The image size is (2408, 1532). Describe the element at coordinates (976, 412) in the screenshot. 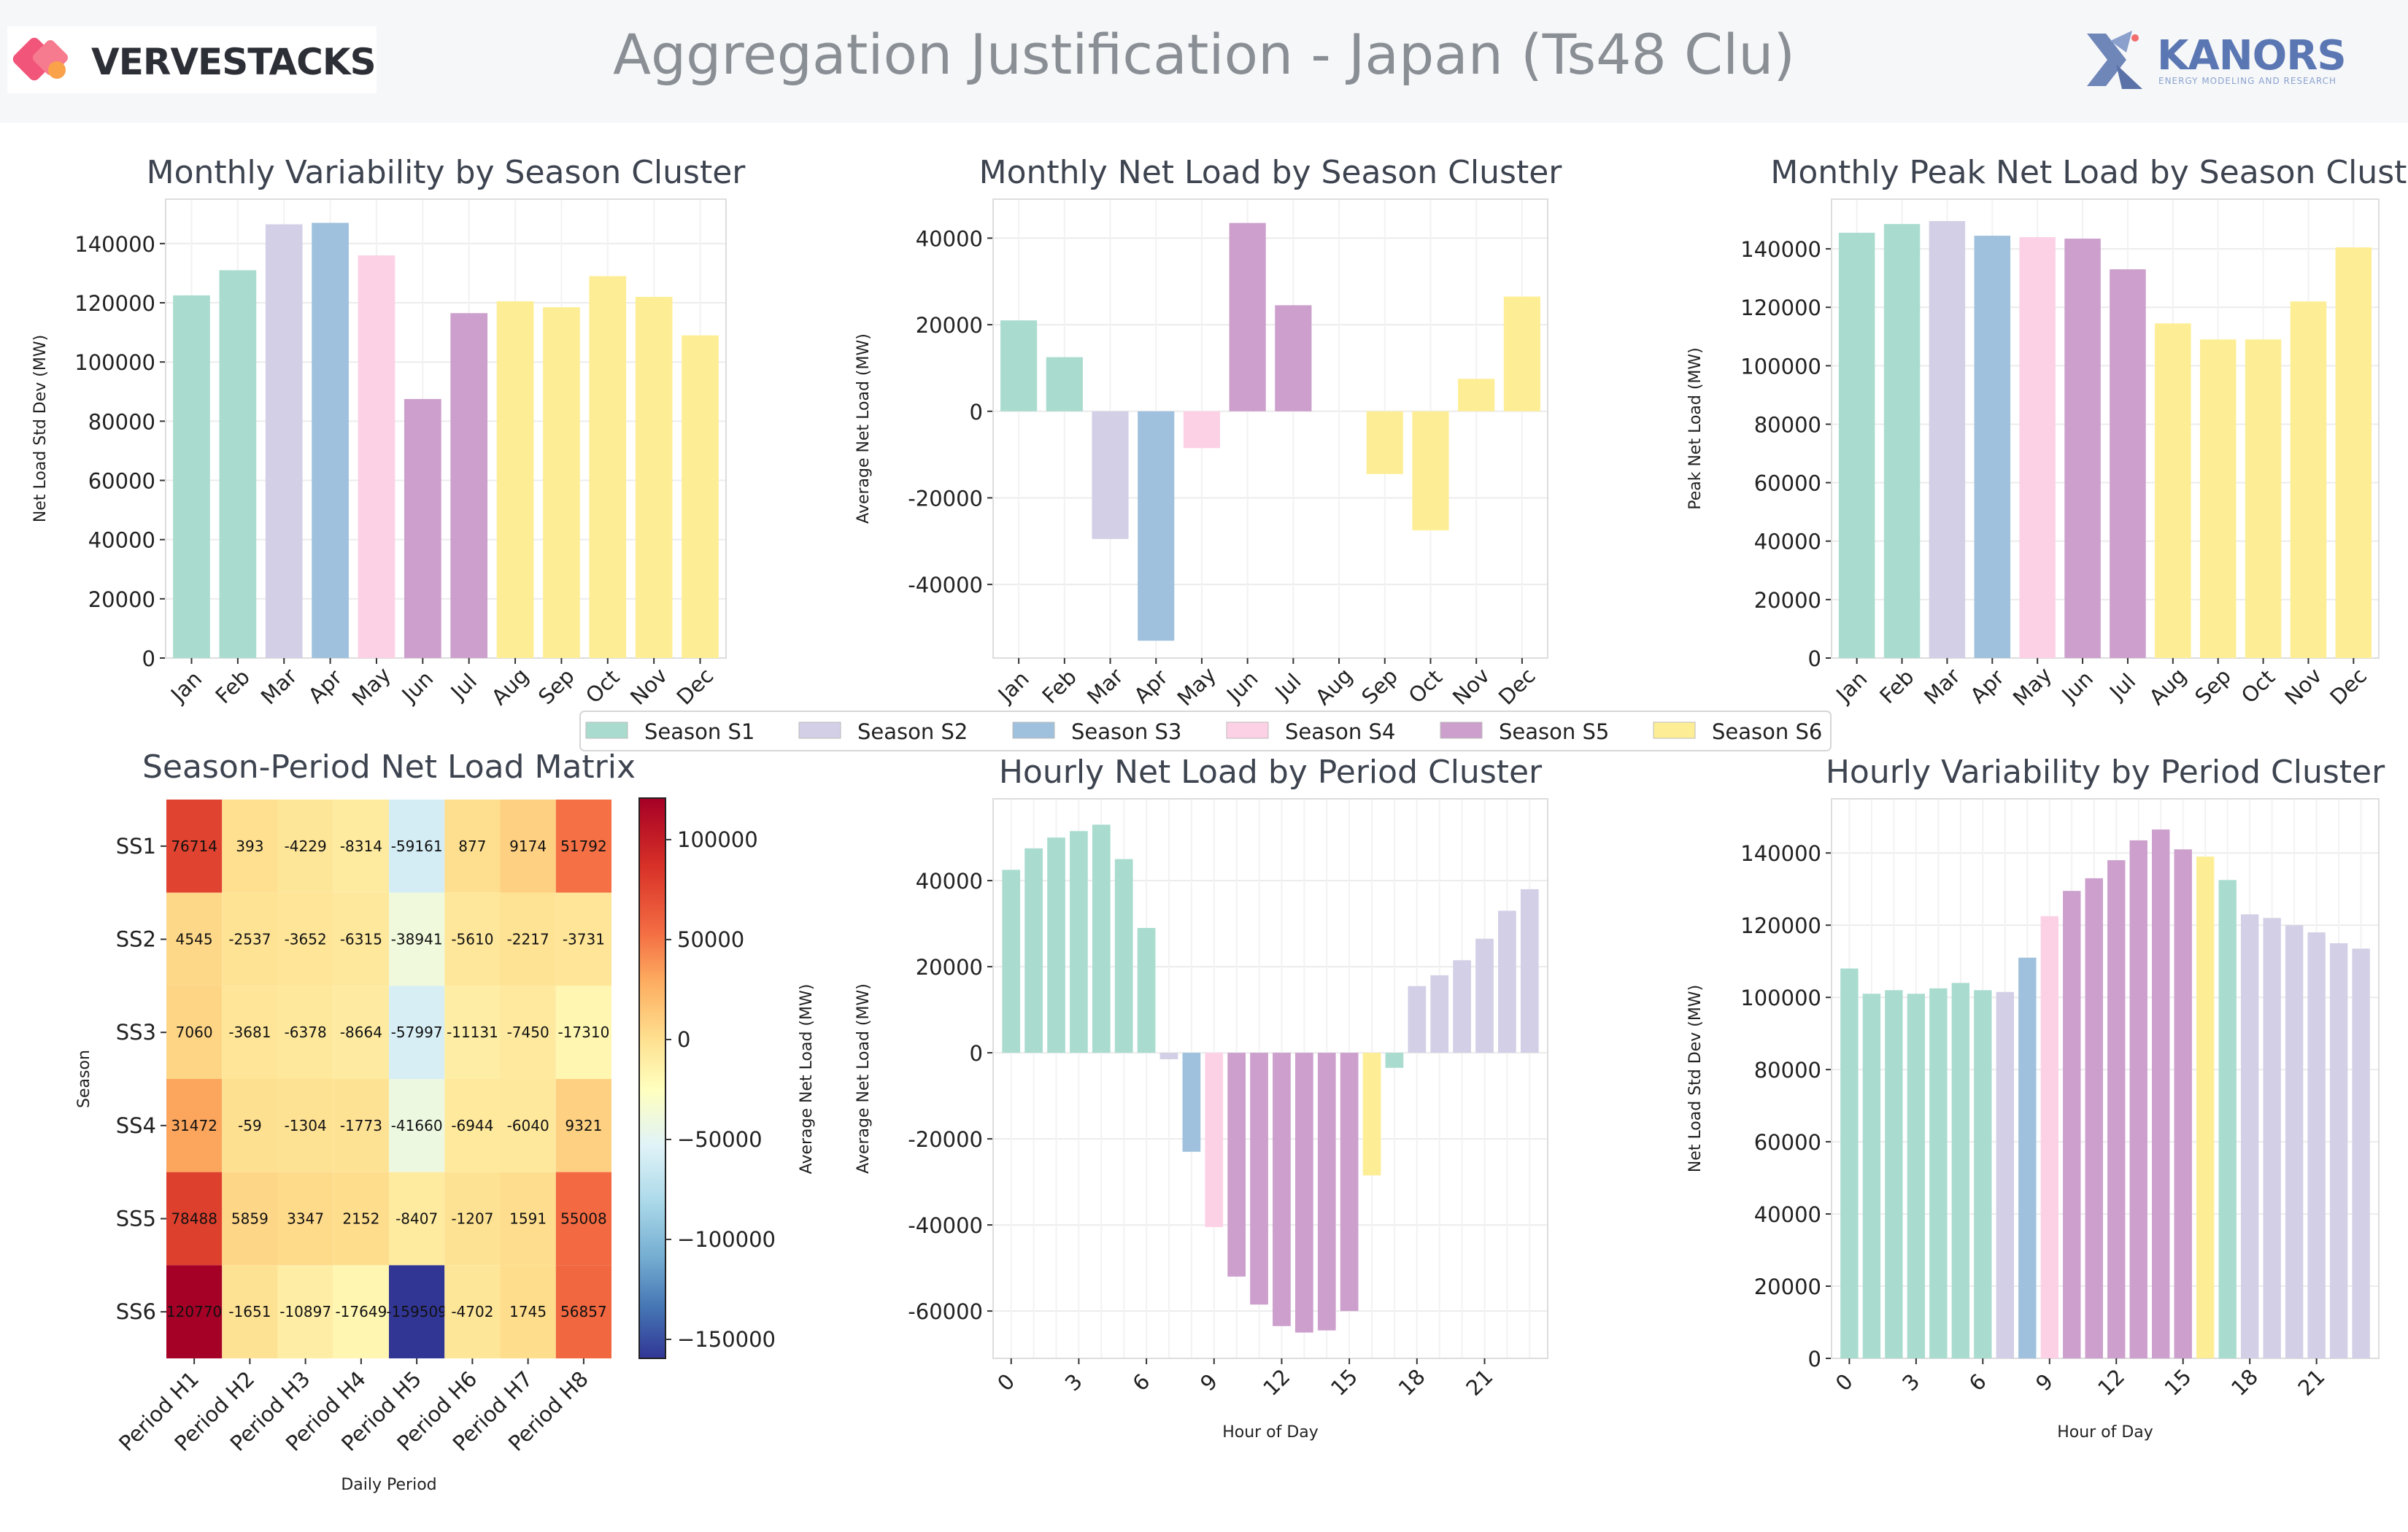

I see `y-tick-label: 0` at that location.